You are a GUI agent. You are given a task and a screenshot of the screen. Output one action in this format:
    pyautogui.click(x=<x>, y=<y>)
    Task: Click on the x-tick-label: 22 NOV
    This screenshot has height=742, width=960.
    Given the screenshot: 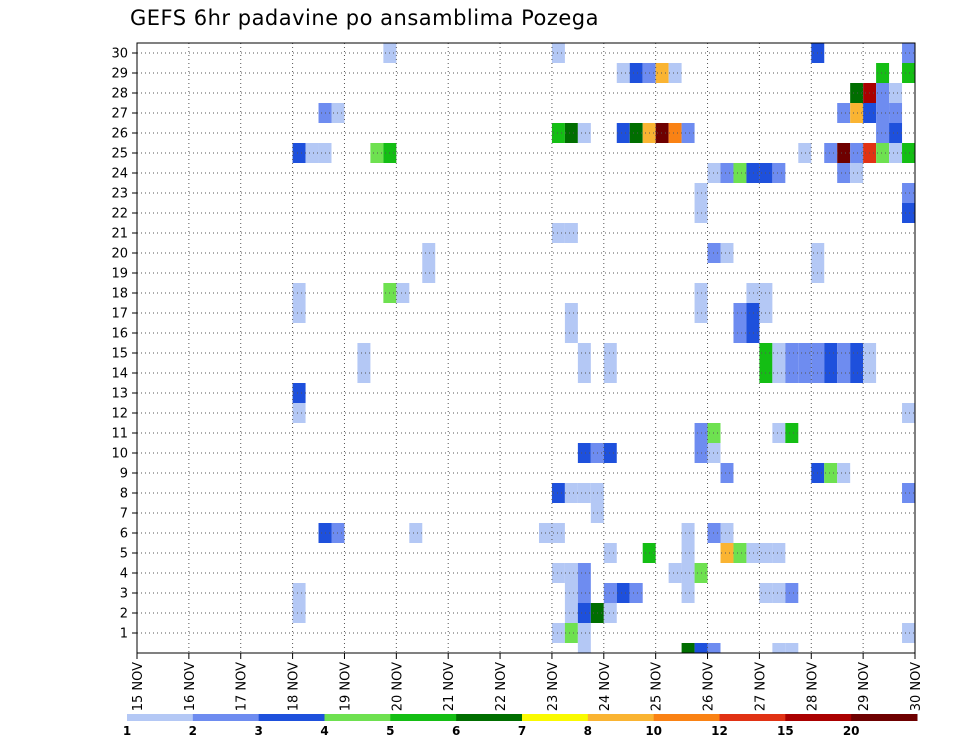 What is the action you would take?
    pyautogui.click(x=501, y=686)
    